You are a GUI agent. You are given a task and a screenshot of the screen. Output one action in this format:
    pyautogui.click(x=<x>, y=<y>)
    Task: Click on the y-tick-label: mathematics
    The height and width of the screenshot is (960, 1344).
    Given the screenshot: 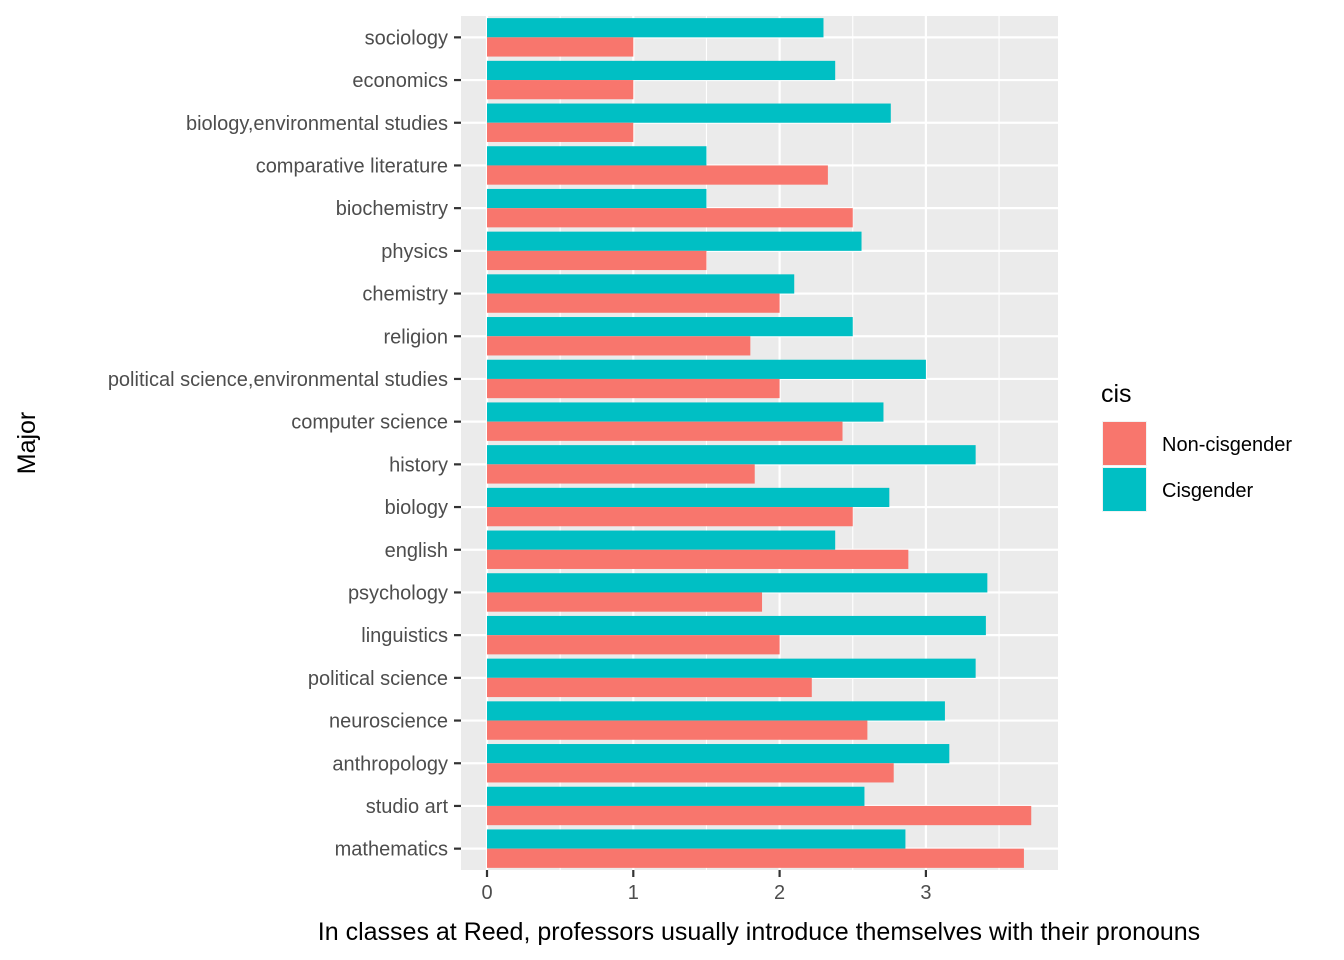 What is the action you would take?
    pyautogui.click(x=391, y=850)
    